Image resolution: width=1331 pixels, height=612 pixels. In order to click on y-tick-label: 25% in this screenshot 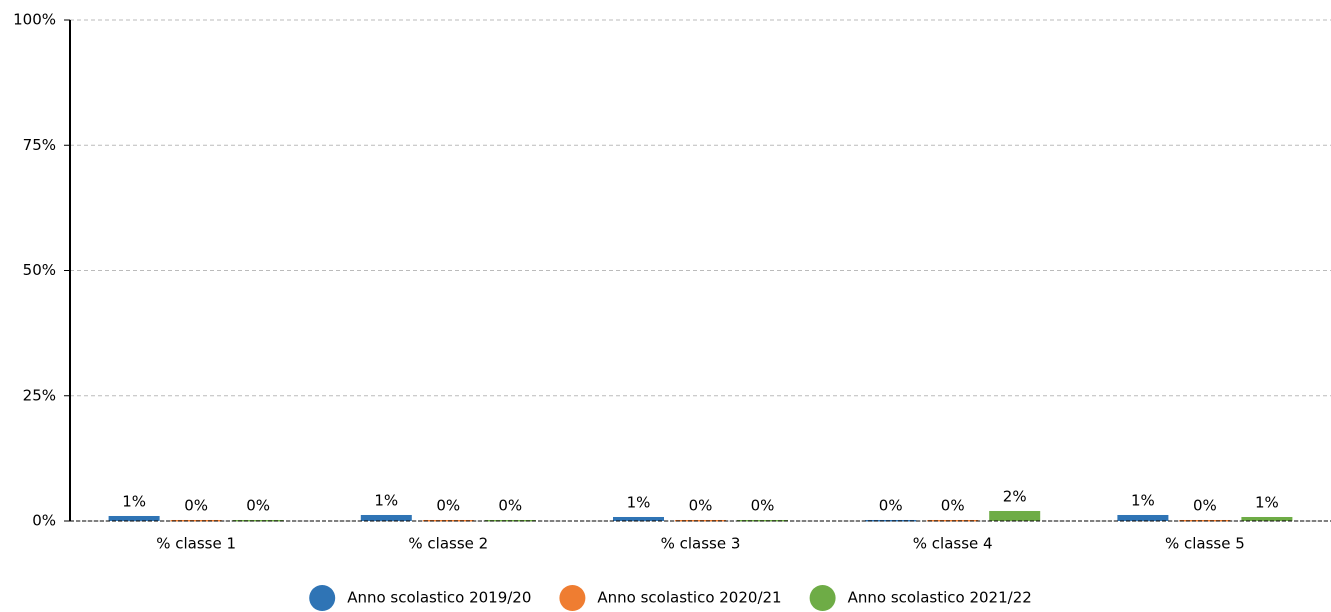, I will do `click(39, 395)`.